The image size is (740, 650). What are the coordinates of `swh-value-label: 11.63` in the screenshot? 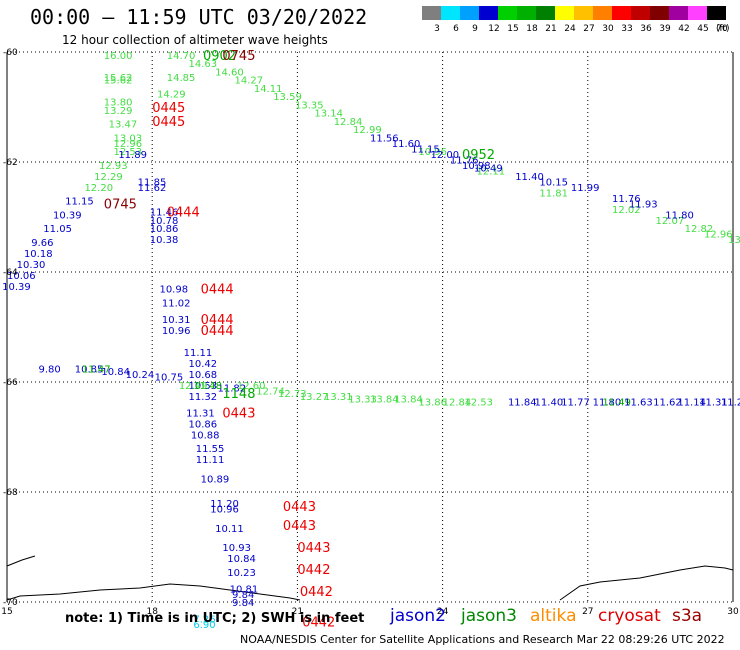 It's located at (638, 402).